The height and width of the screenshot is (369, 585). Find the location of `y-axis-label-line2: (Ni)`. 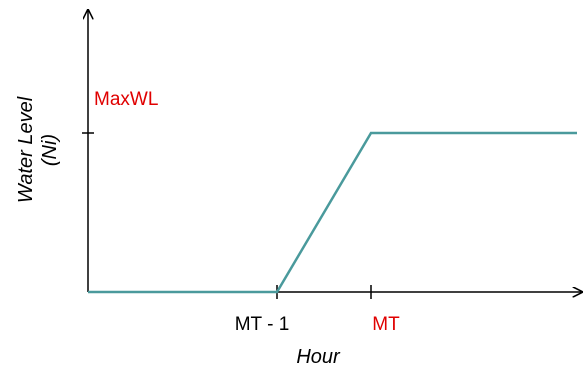

y-axis-label-line2: (Ni) is located at coordinates (50, 150).